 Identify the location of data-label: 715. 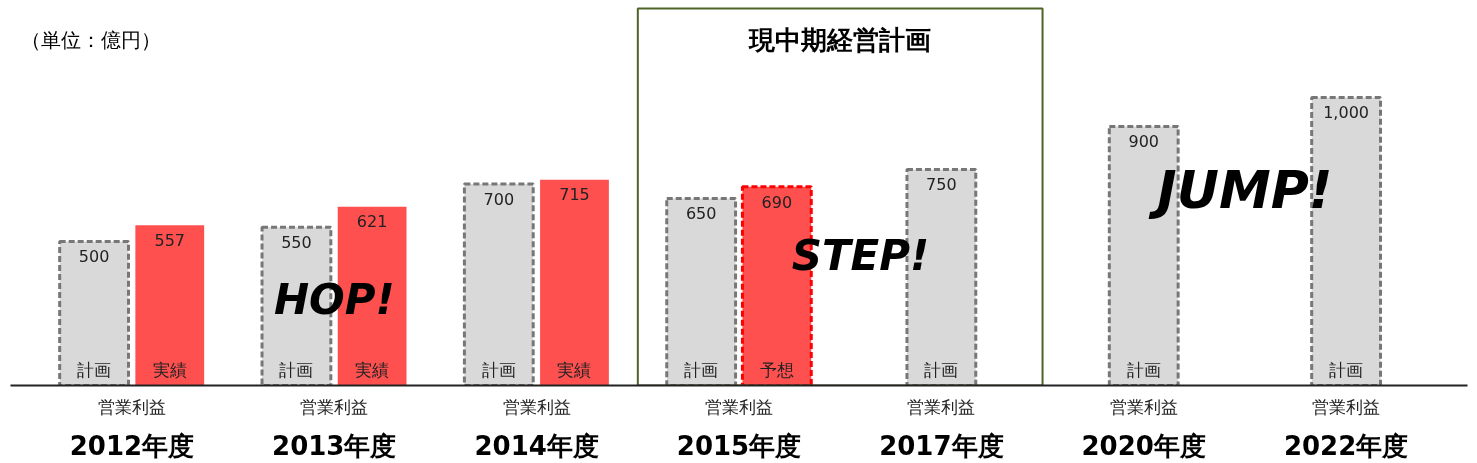
(574, 195).